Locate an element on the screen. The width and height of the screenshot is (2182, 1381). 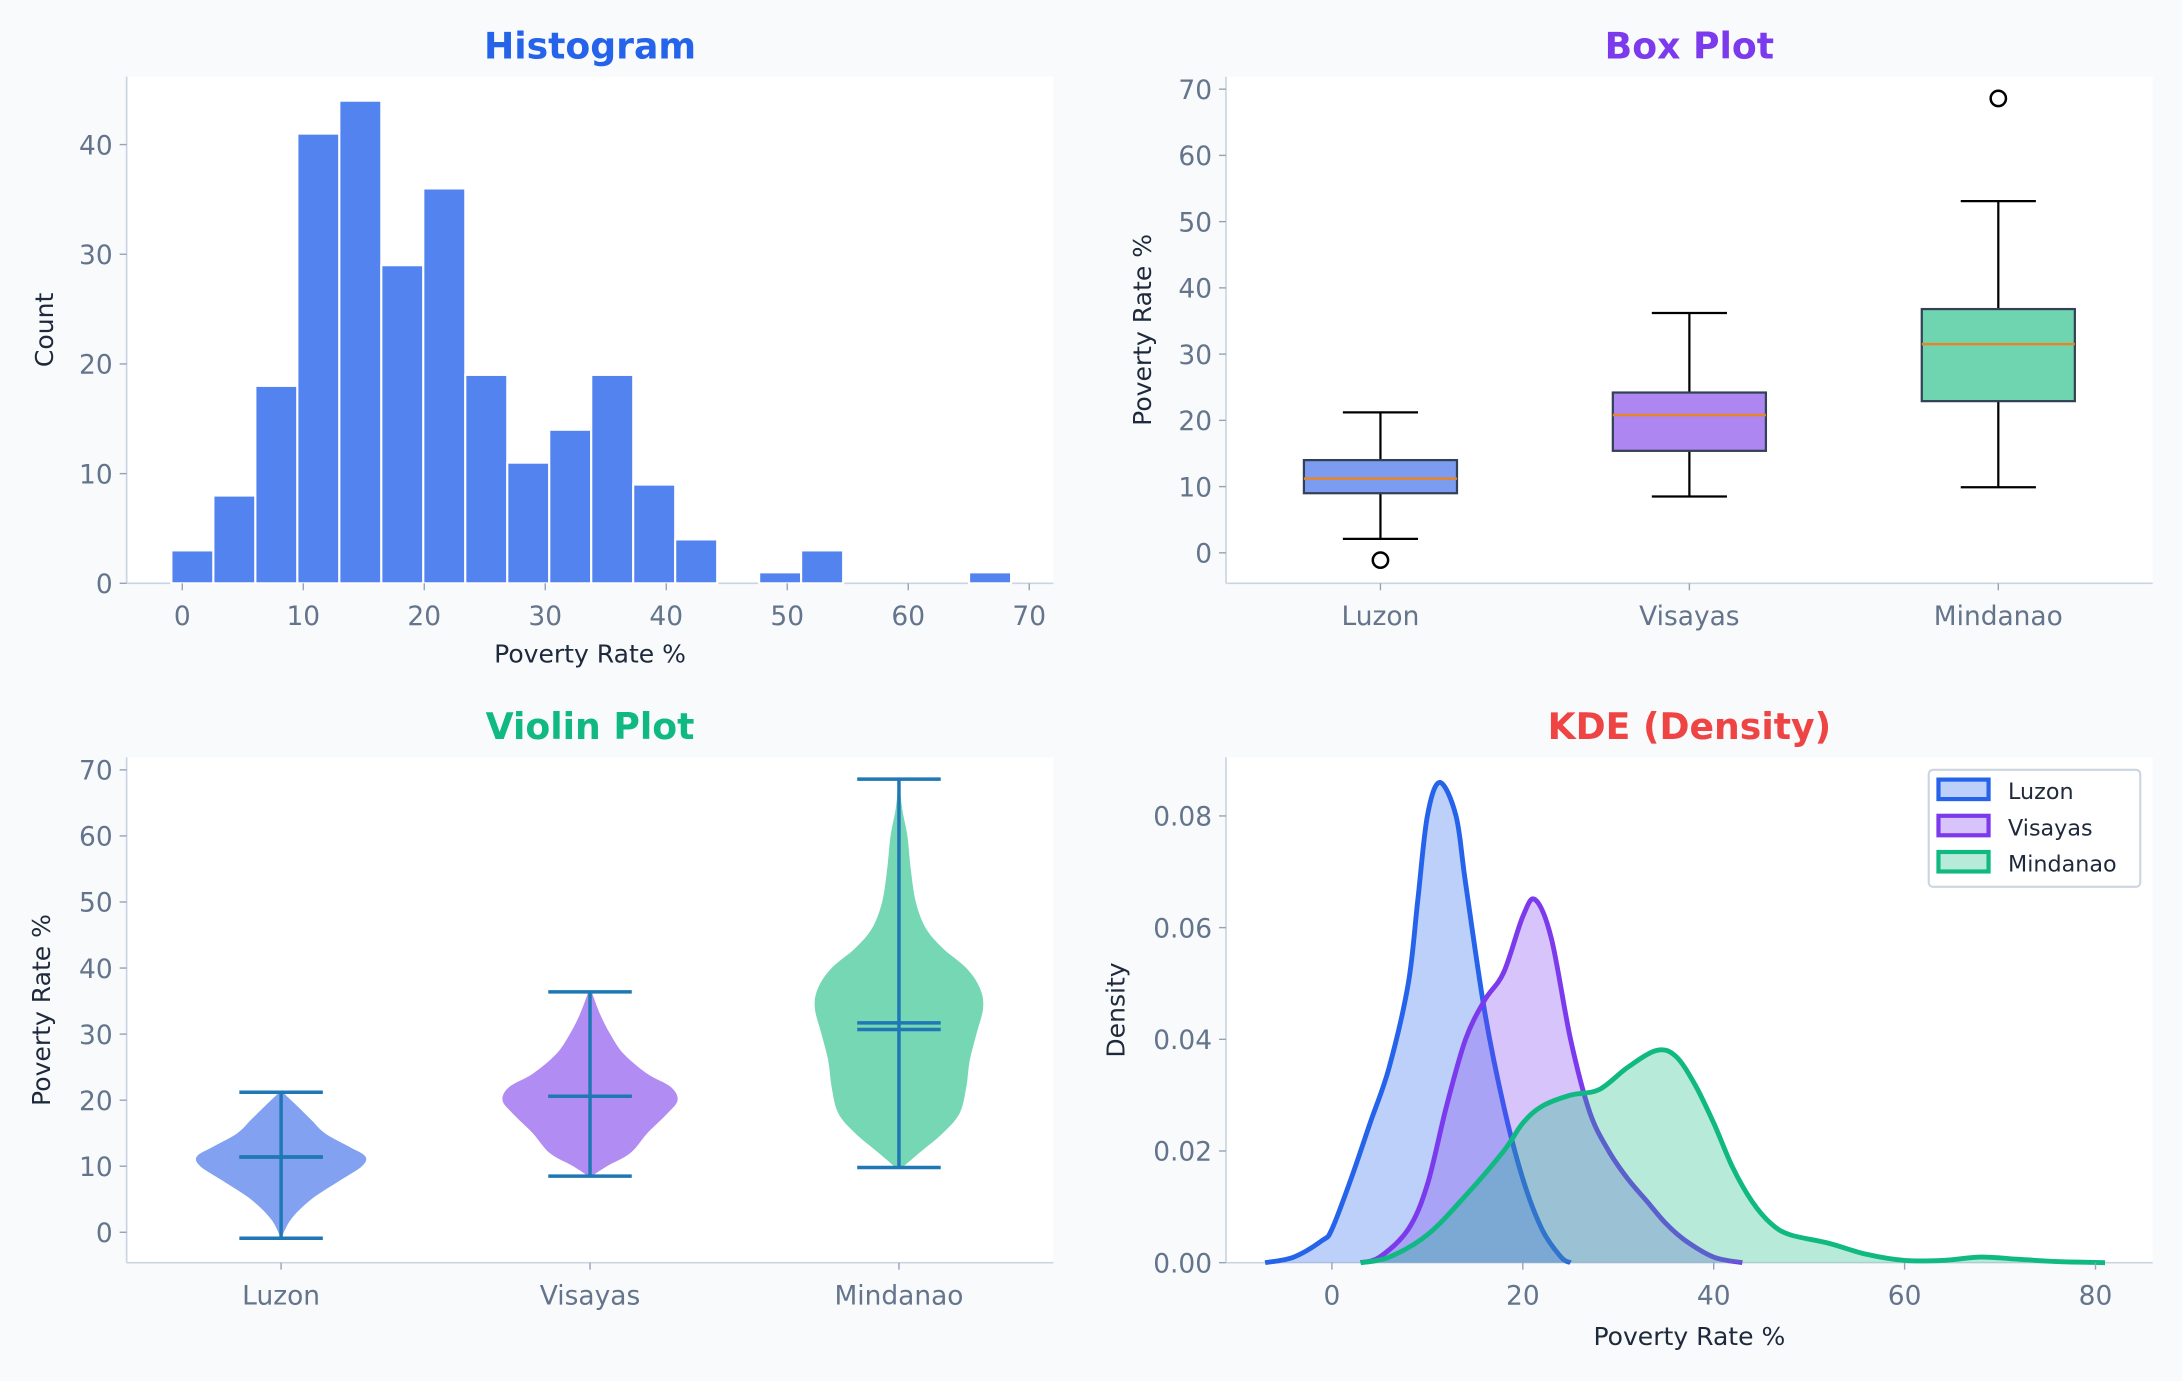
y-axis-label: Density is located at coordinates (1115, 1009).